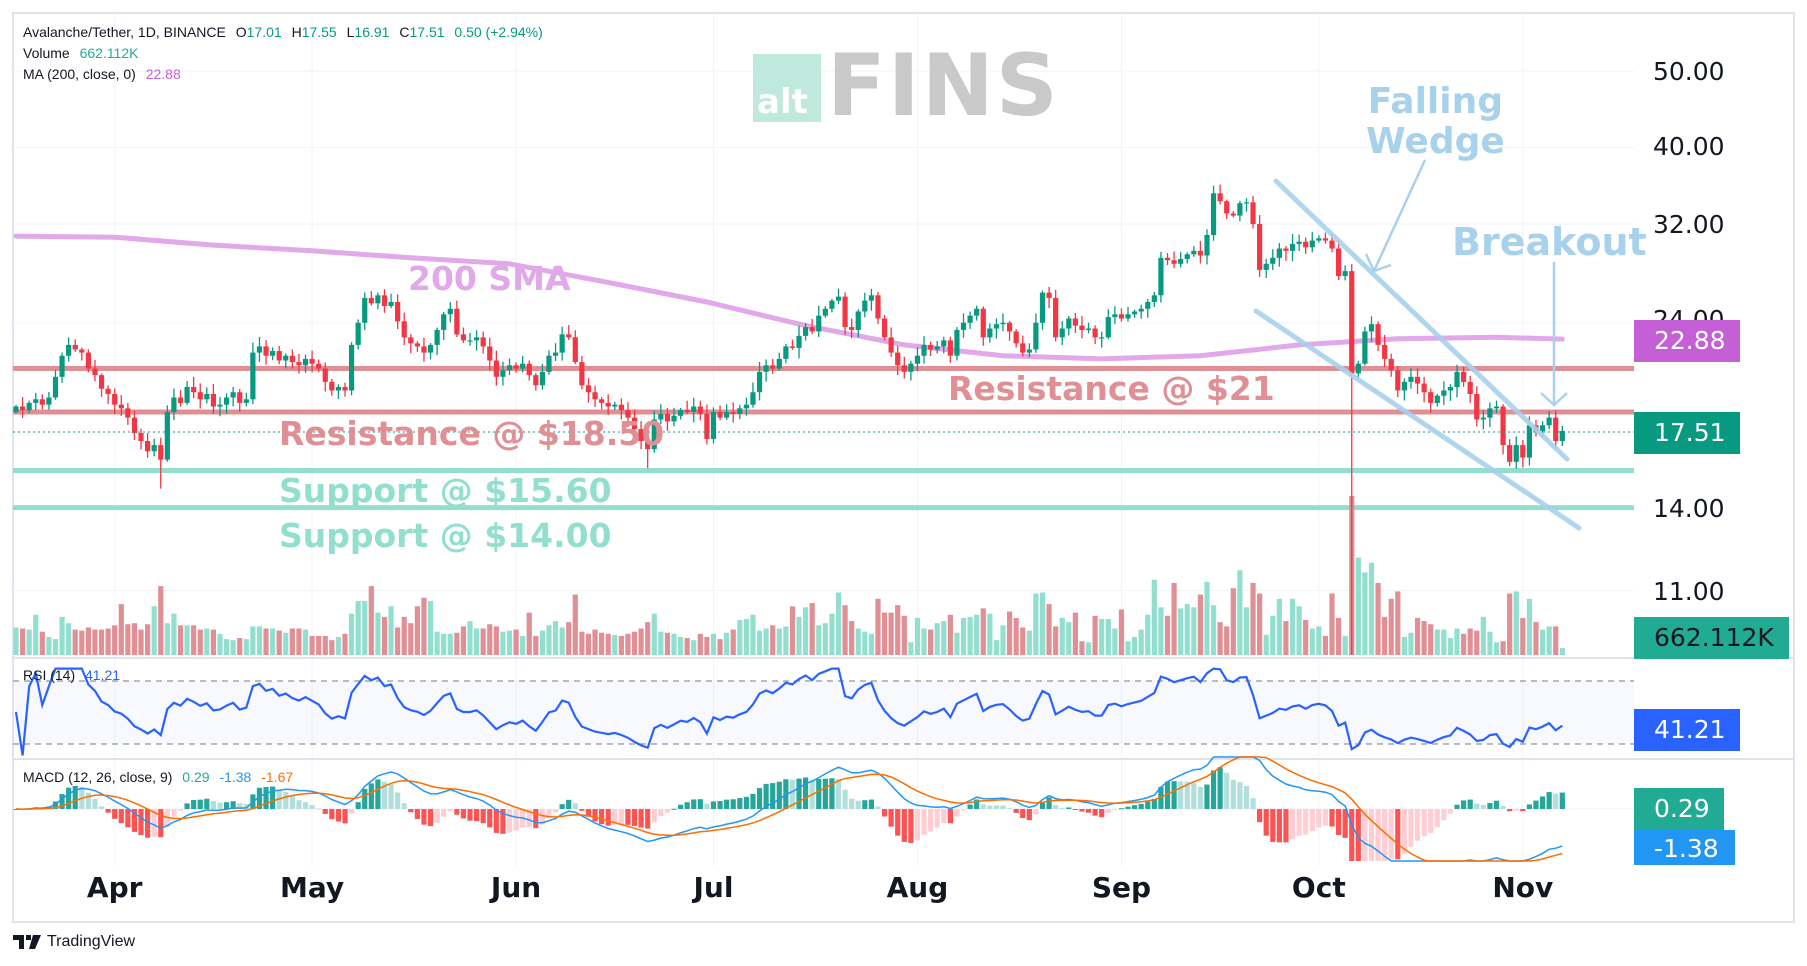 This screenshot has height=966, width=1807. Describe the element at coordinates (445, 535) in the screenshot. I see `support-1400-label: Support @ $14.00` at that location.